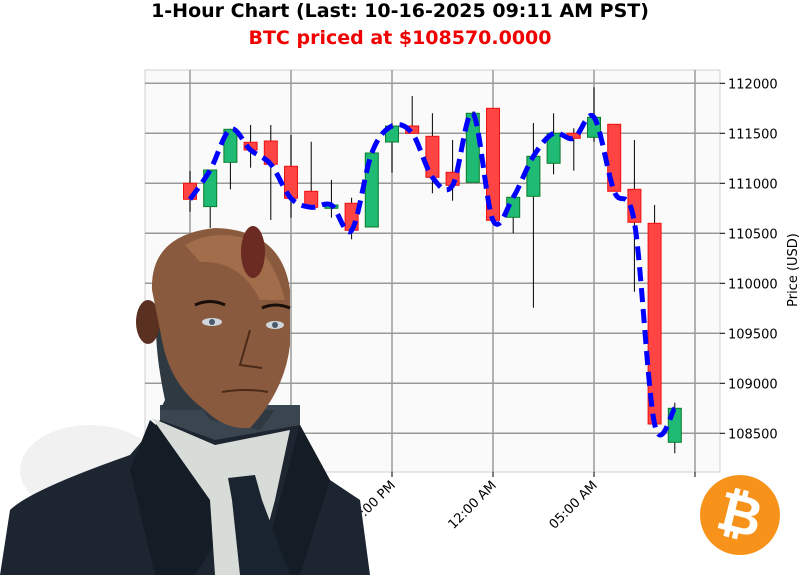 This screenshot has width=800, height=575. Describe the element at coordinates (740, 515) in the screenshot. I see `bitcoin-logo-icon: ₿` at that location.